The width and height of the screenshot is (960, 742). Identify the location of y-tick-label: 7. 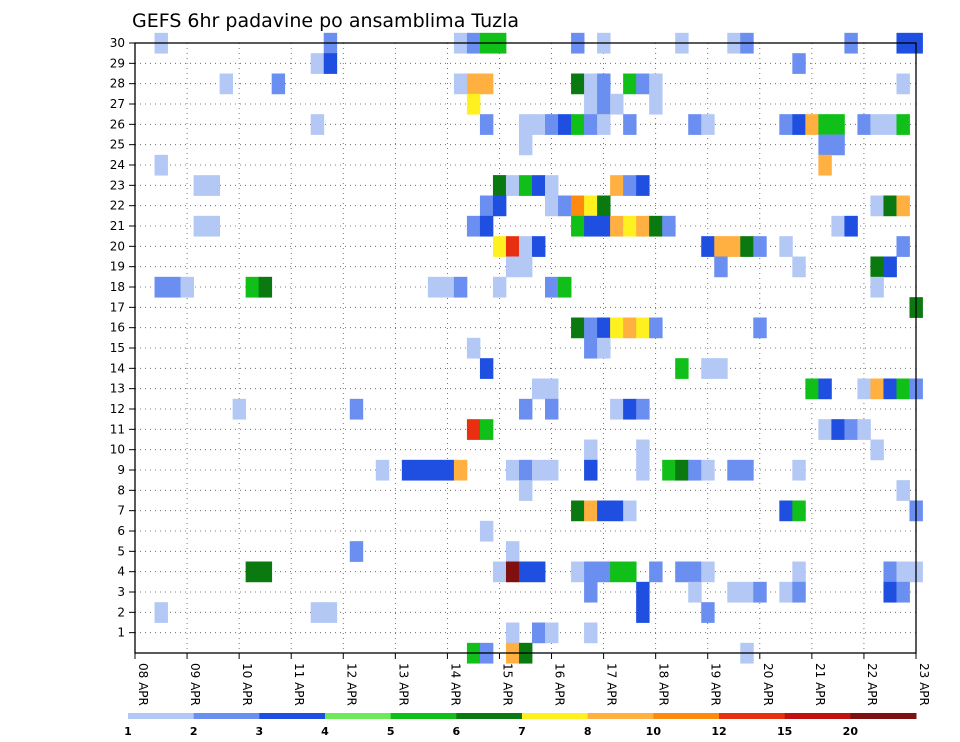
(121, 511).